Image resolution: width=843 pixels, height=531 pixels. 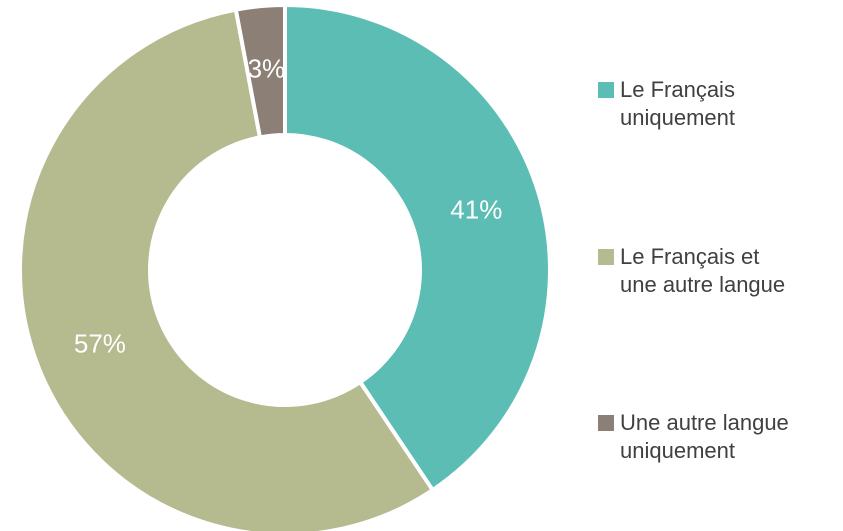 What do you see at coordinates (677, 103) in the screenshot?
I see `legend-label: Le Français uniquement` at bounding box center [677, 103].